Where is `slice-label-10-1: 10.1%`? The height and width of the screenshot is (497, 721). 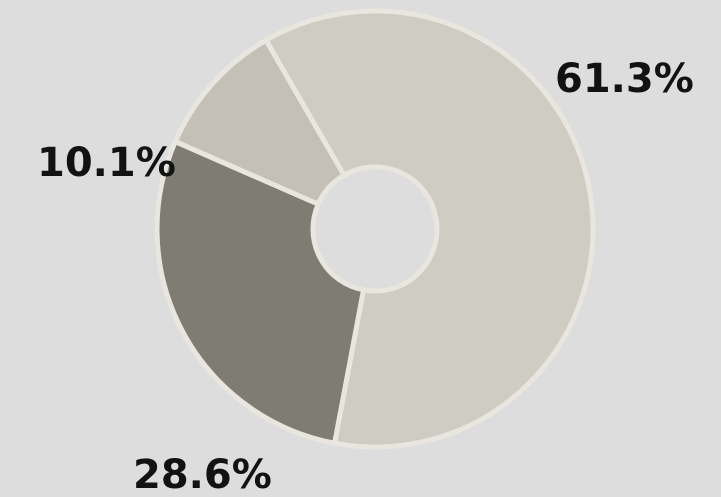
slice-label-10-1: 10.1% is located at coordinates (106, 163).